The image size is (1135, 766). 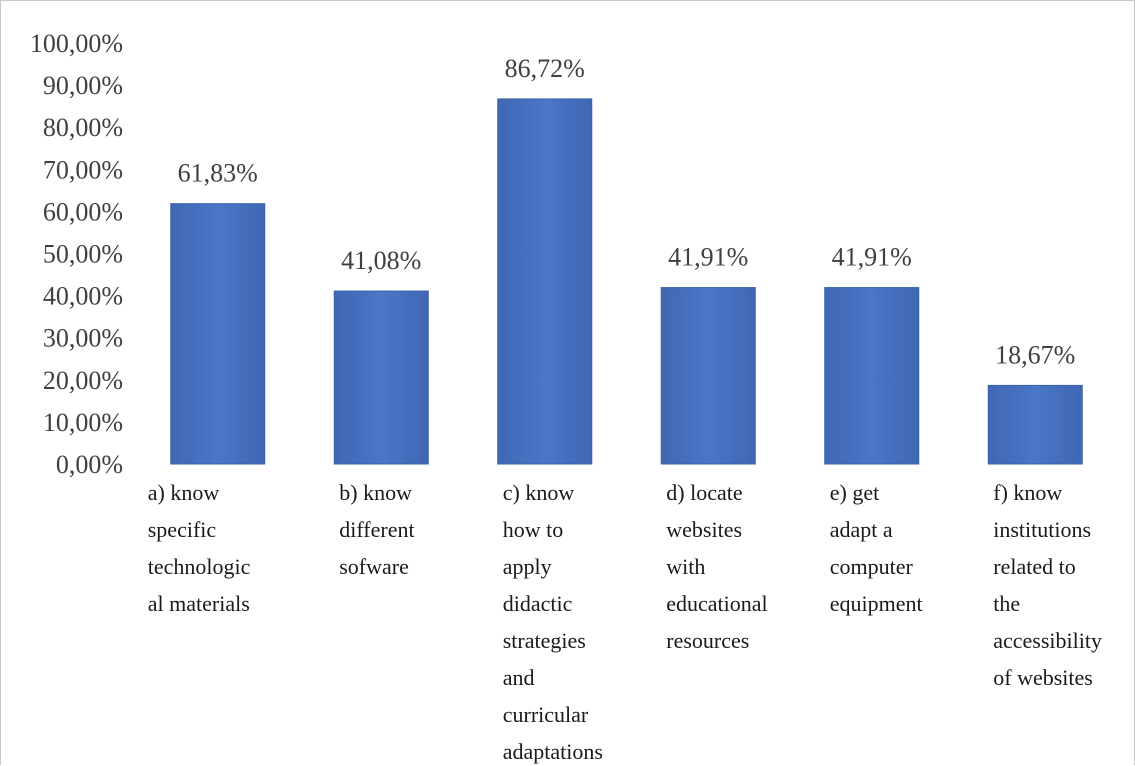 I want to click on x-category-label-line: d) locate, so click(x=704, y=492).